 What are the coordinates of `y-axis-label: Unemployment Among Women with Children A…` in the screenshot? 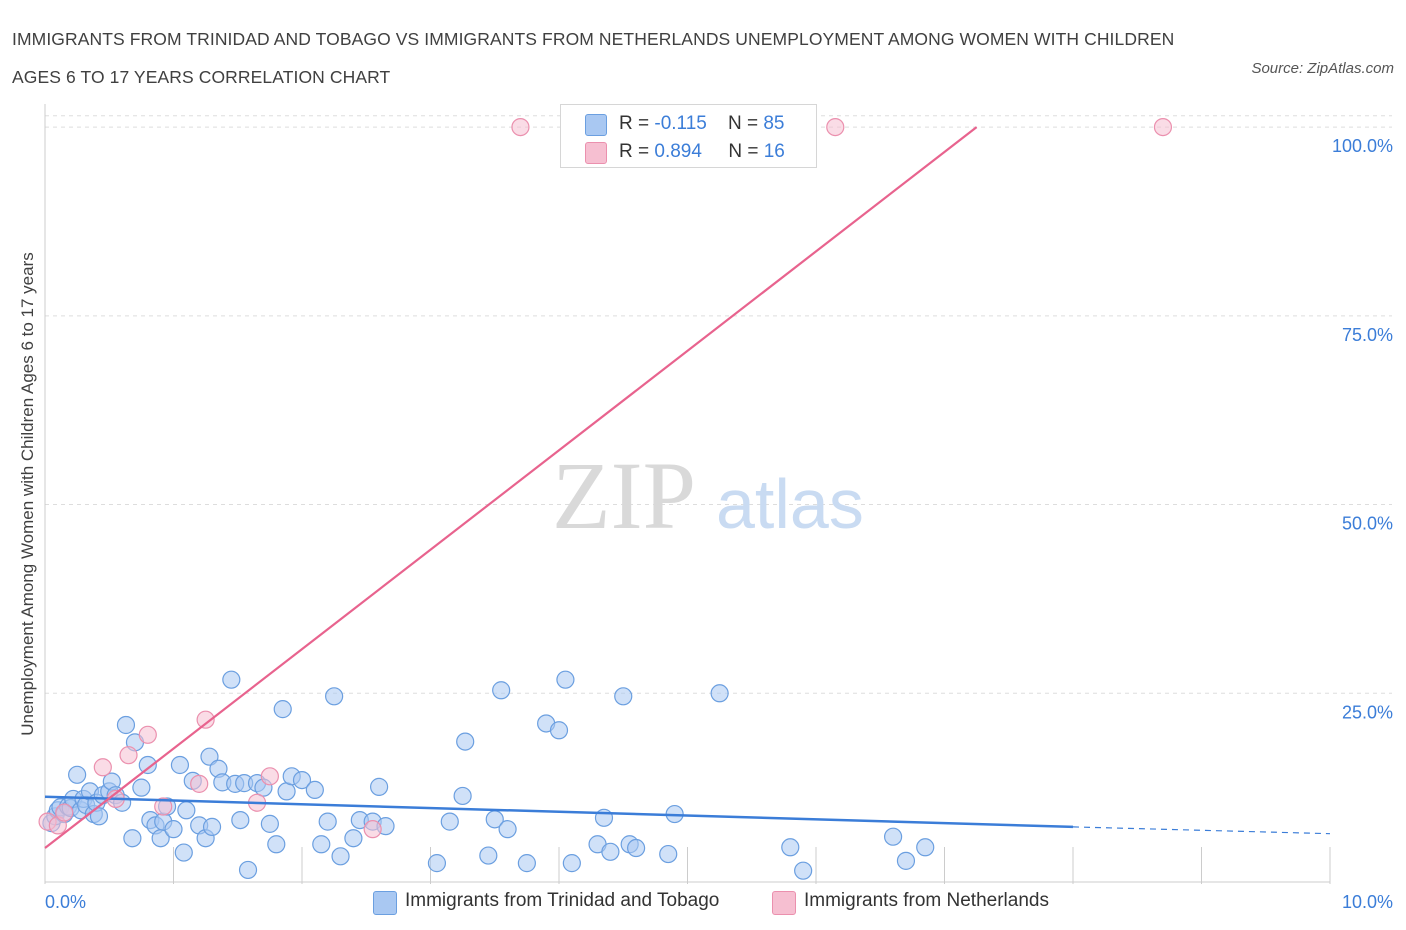 It's located at (27, 494).